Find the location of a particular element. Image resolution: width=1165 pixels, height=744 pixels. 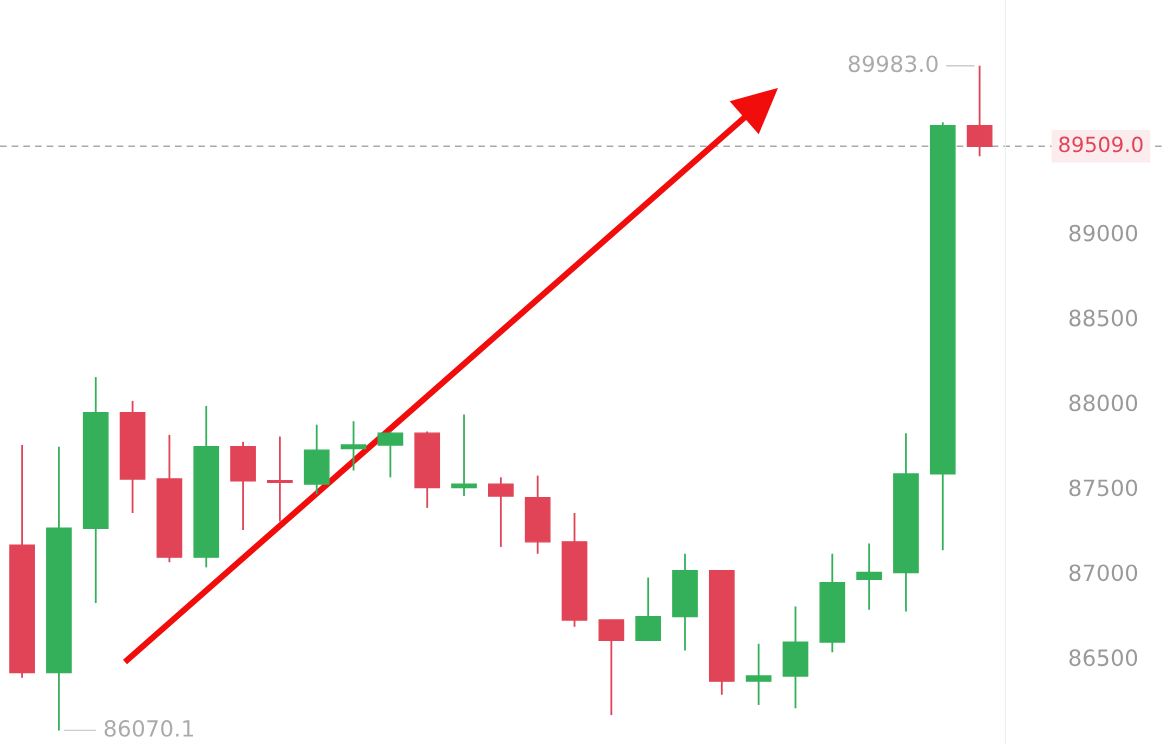

y-tick-label: 88000 is located at coordinates (1103, 403).